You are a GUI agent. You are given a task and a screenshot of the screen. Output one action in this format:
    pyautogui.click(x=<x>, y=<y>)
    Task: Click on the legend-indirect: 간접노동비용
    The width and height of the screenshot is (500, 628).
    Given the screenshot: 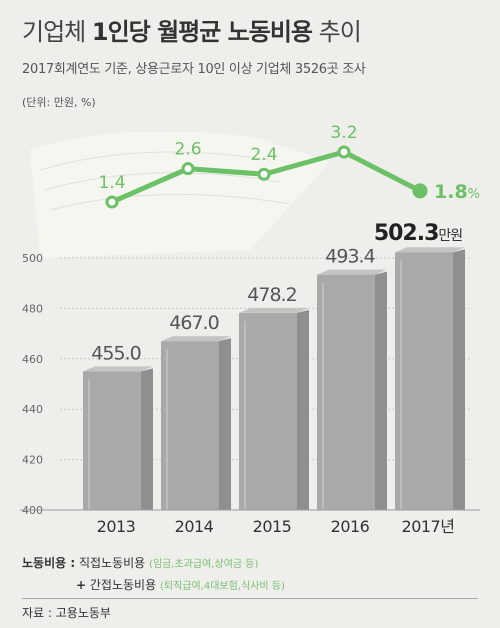 What is the action you would take?
    pyautogui.click(x=123, y=585)
    